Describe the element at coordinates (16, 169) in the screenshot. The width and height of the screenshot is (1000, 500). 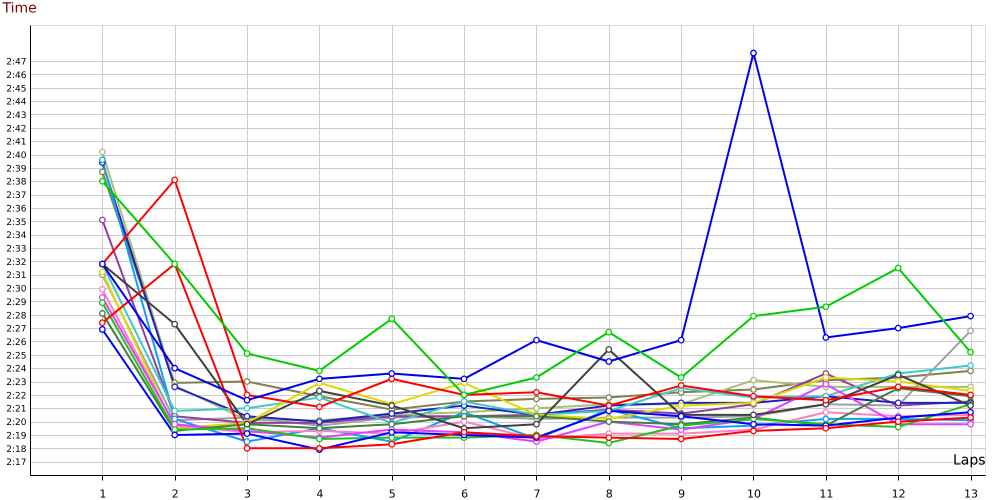
I see `y-tick-label: 2:39` at that location.